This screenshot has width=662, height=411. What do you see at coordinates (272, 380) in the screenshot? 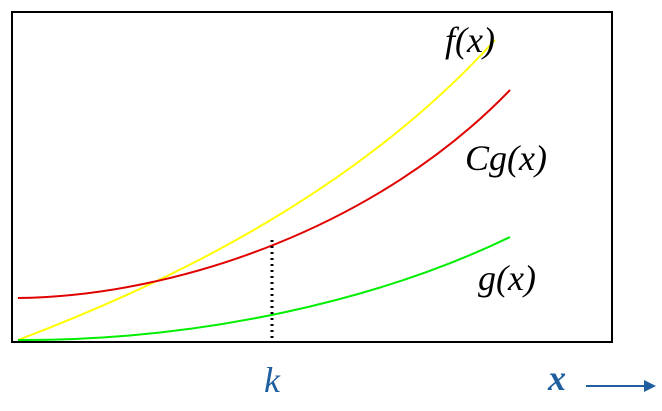
I see `label-k: k` at bounding box center [272, 380].